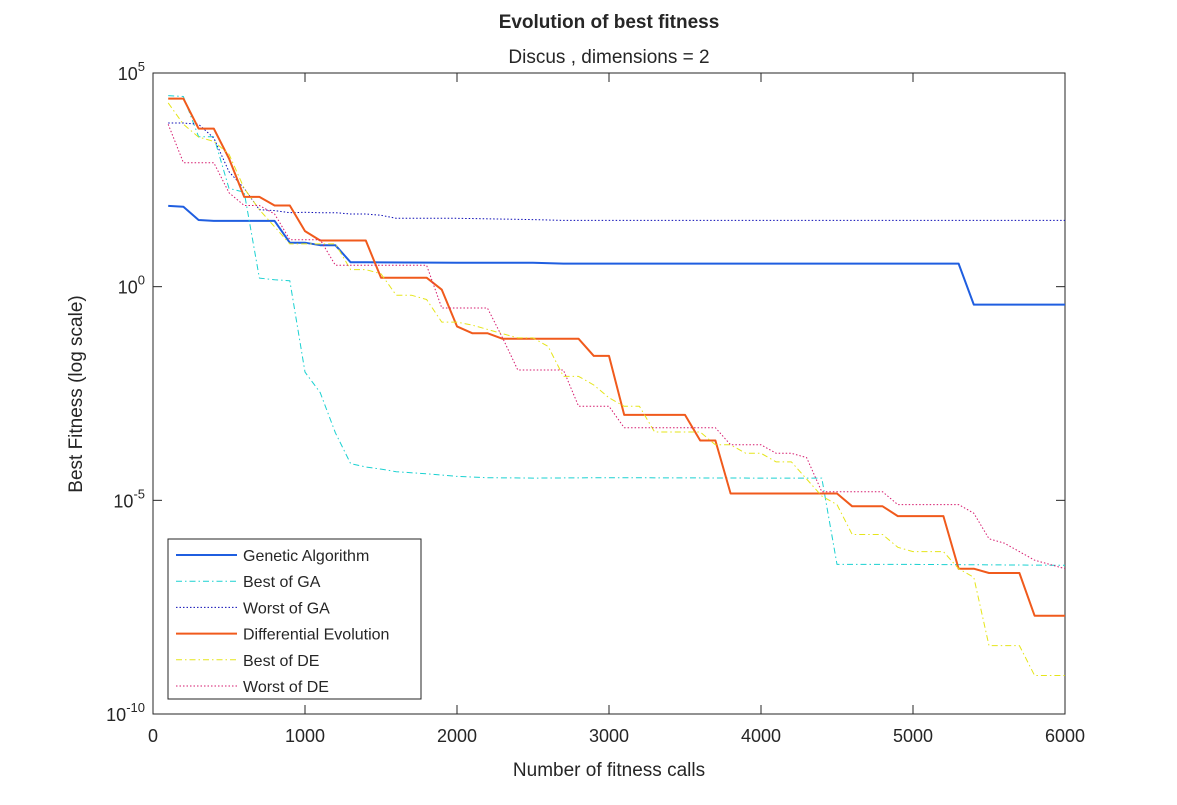  What do you see at coordinates (76, 393) in the screenshot?
I see `y-axis-label: Best Fitness (log scale)` at bounding box center [76, 393].